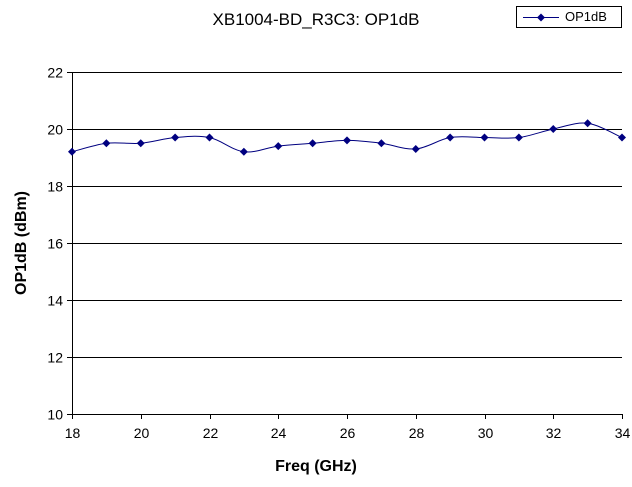 The width and height of the screenshot is (632, 487). Describe the element at coordinates (623, 433) in the screenshot. I see `x-tick-label: 34` at that location.